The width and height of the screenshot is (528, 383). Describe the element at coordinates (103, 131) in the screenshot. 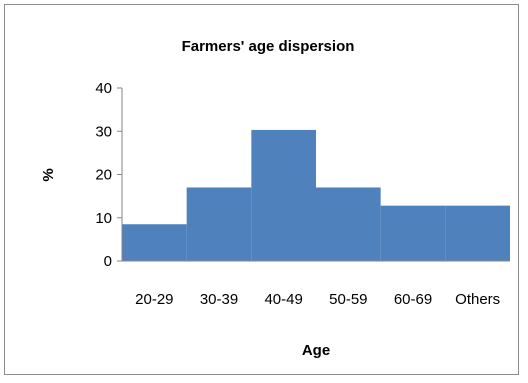

I see `y-tick-label: 30` at that location.